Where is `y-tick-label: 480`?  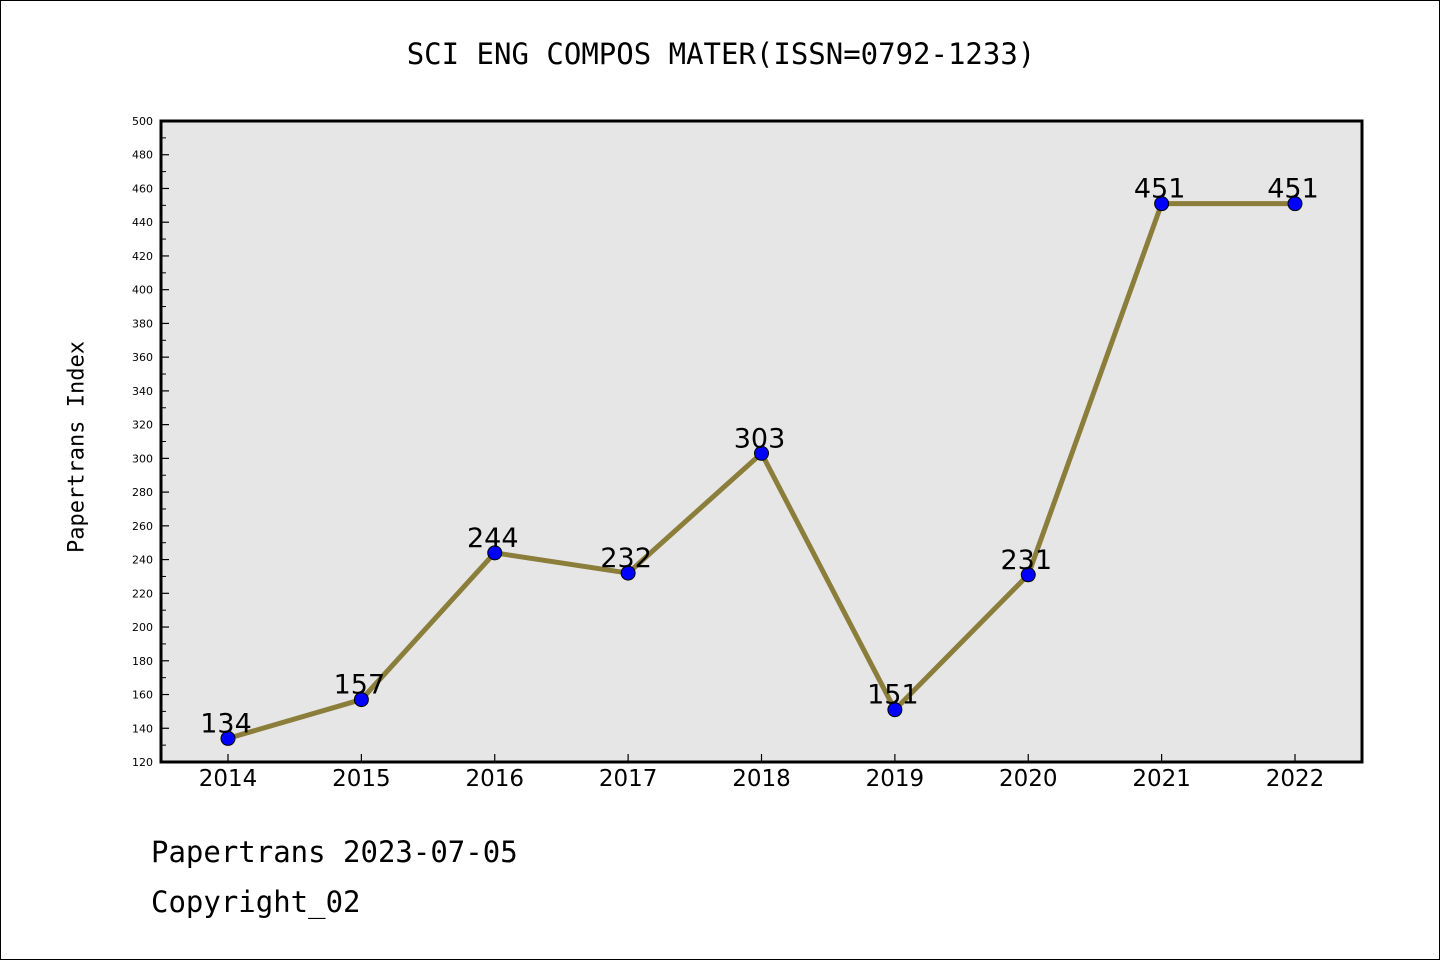 y-tick-label: 480 is located at coordinates (142, 155).